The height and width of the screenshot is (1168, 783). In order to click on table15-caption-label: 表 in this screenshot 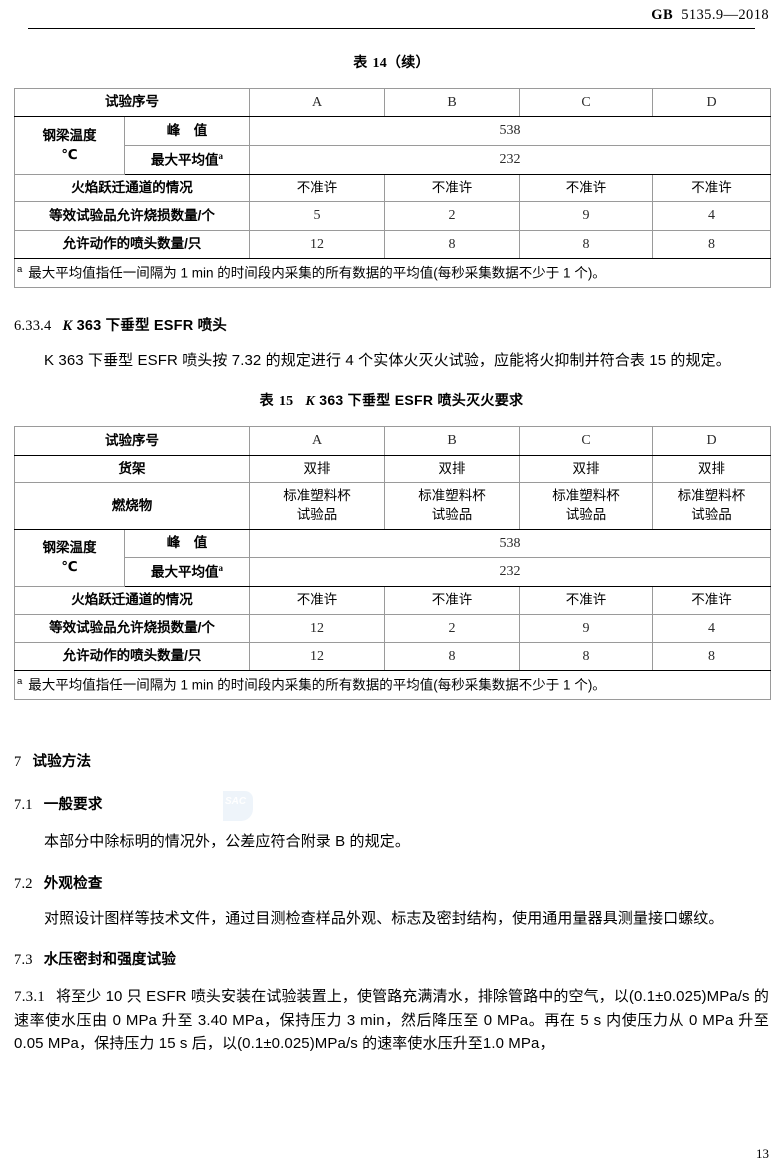, I will do `click(266, 400)`.